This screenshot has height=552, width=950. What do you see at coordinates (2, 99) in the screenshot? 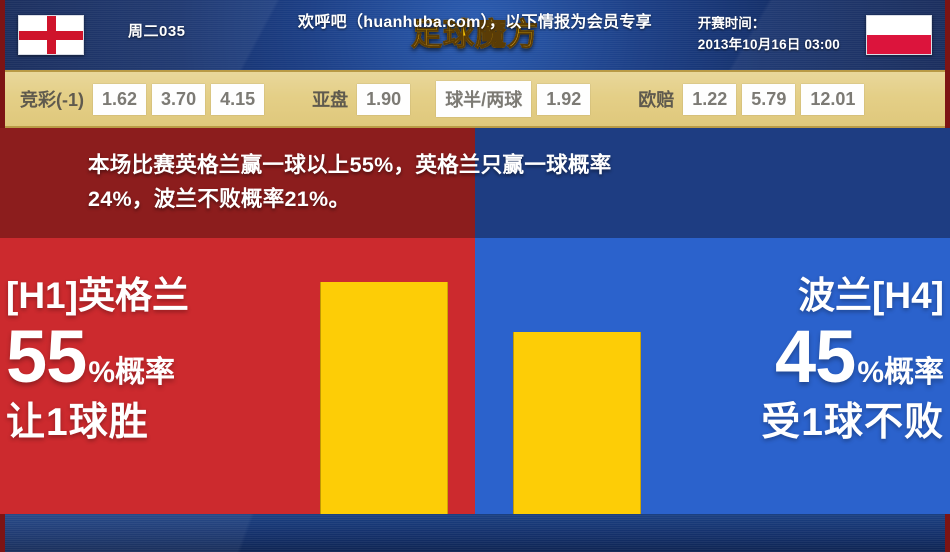
I see `odds-left-edge` at bounding box center [2, 99].